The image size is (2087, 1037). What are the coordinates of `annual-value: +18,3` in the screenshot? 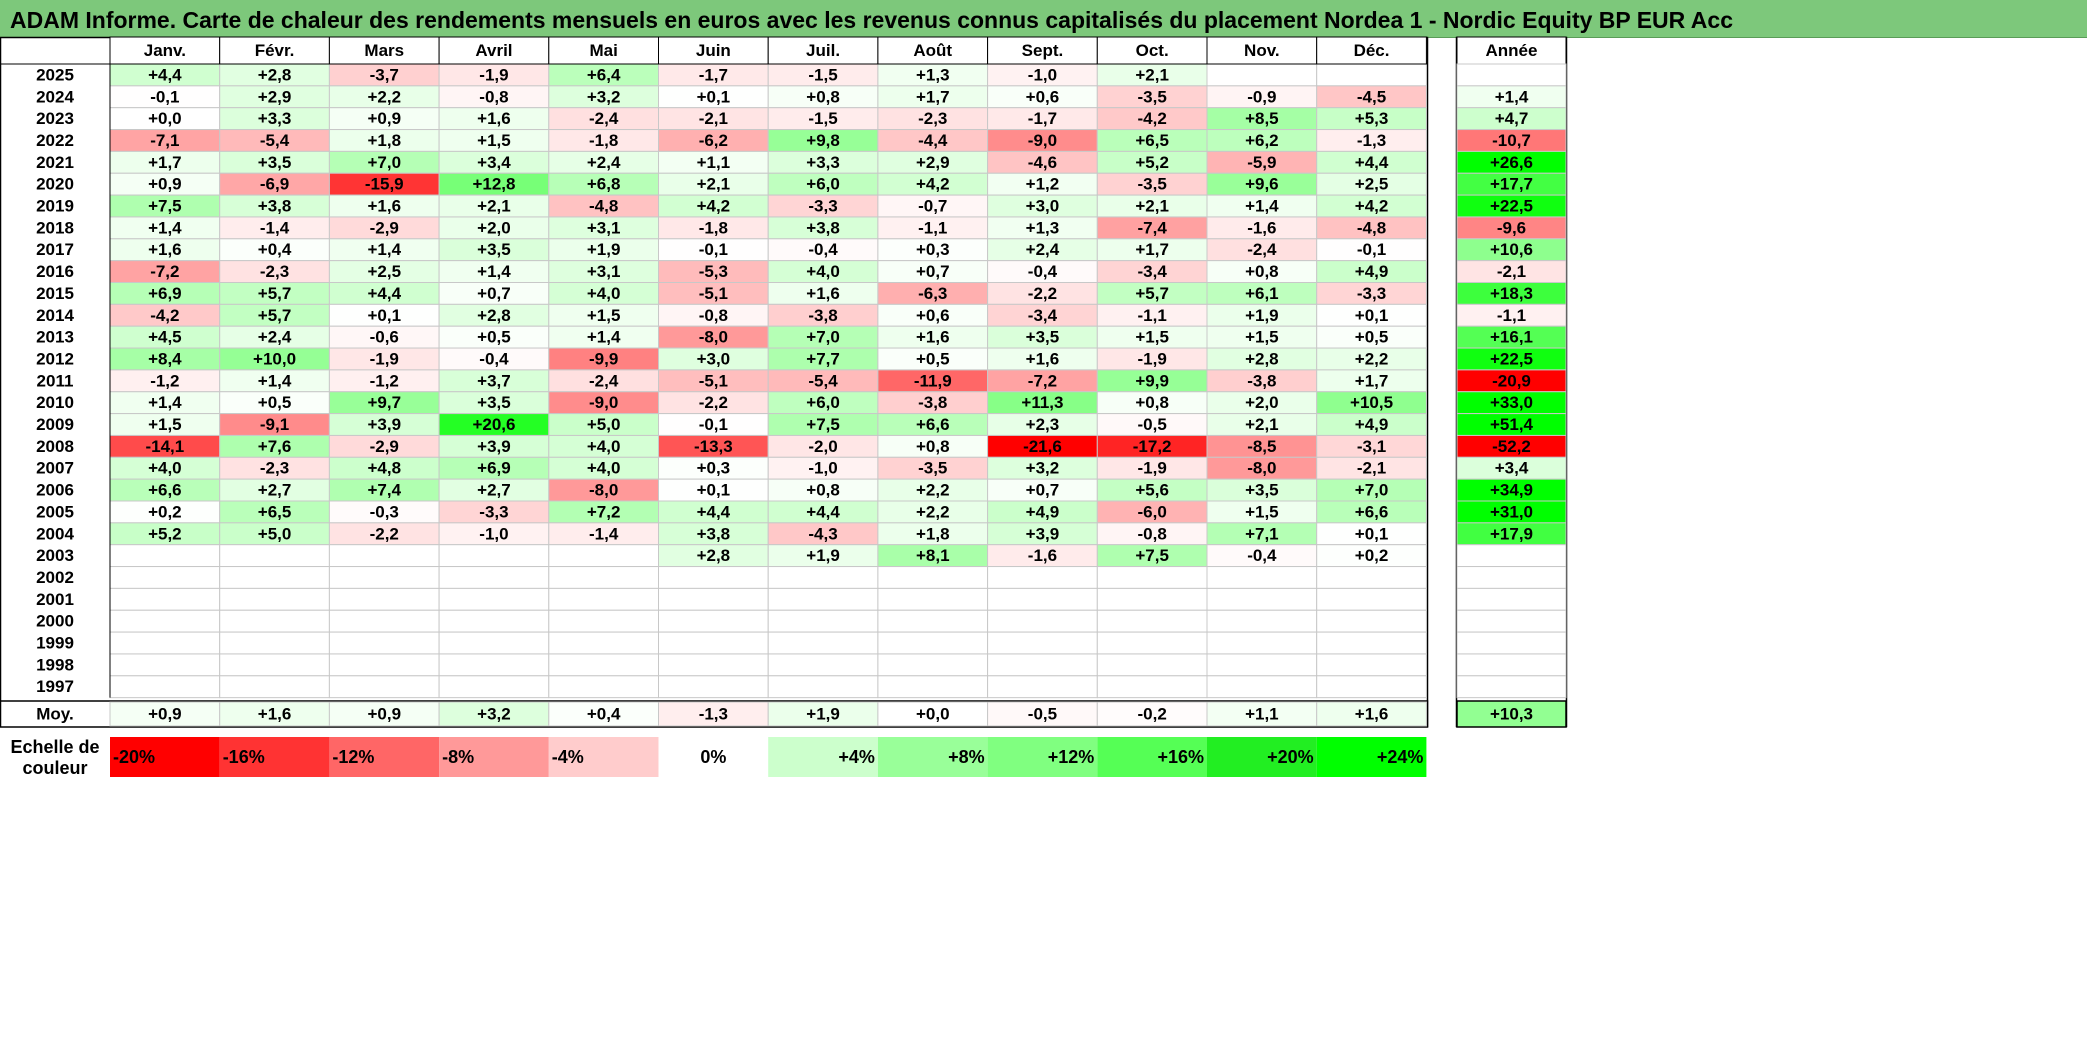 It's located at (1511, 293).